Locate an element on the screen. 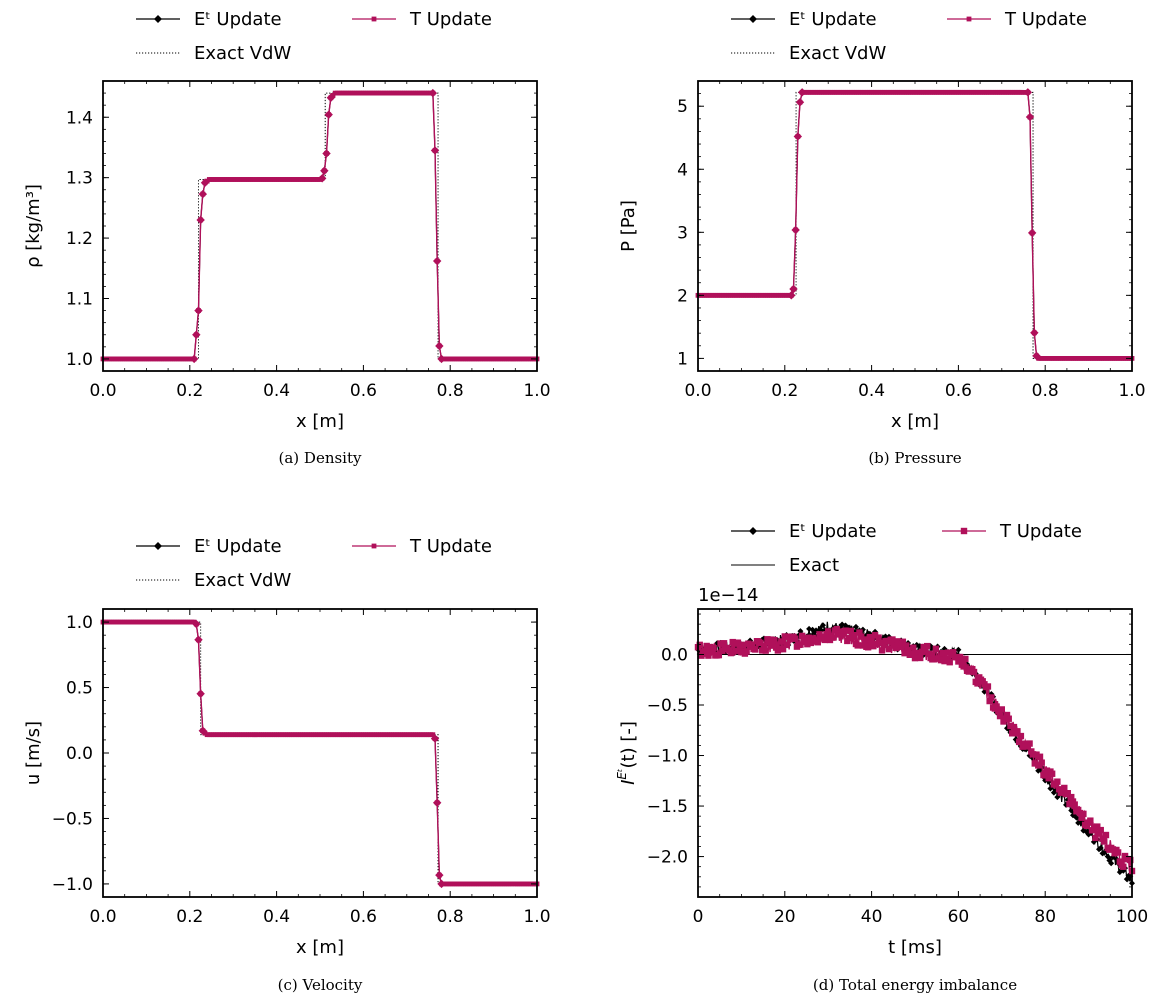  series-et-update-markers is located at coordinates (914, 224).